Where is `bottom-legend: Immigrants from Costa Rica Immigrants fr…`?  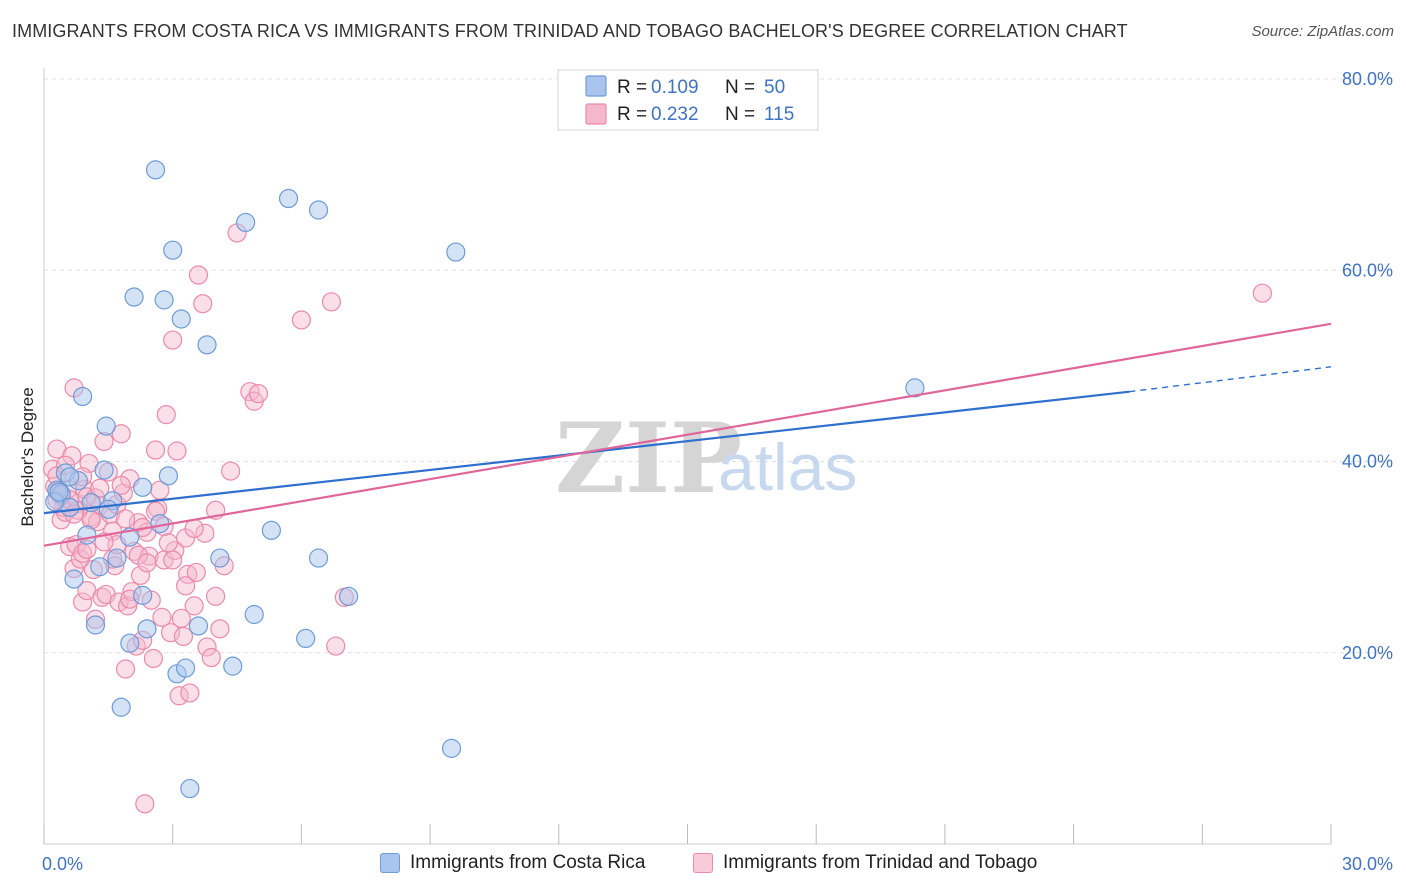
bottom-legend: Immigrants from Costa Rica Immigrants fr… is located at coordinates (703, 865).